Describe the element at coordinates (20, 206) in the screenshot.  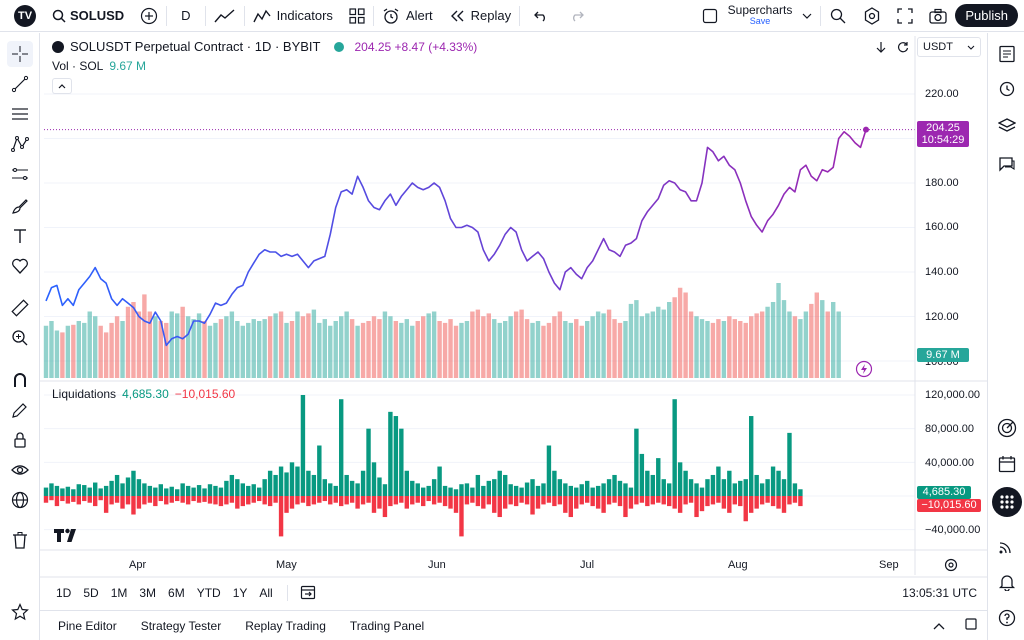
I see `brush-tool` at that location.